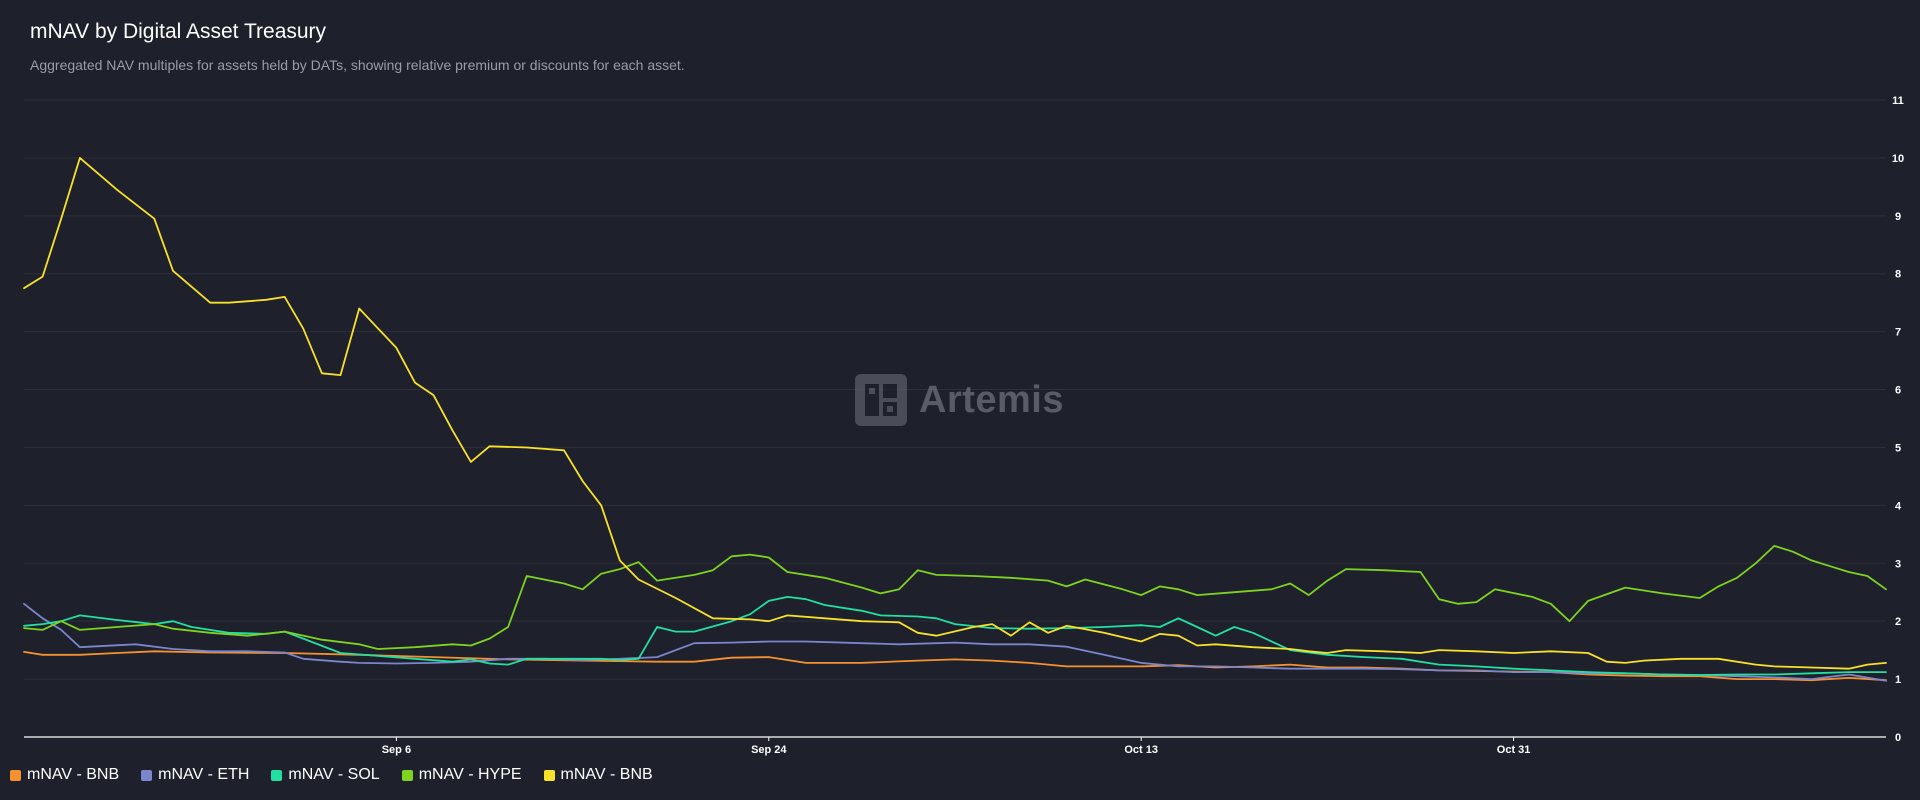  What do you see at coordinates (1898, 506) in the screenshot?
I see `y-tick-label: 4` at bounding box center [1898, 506].